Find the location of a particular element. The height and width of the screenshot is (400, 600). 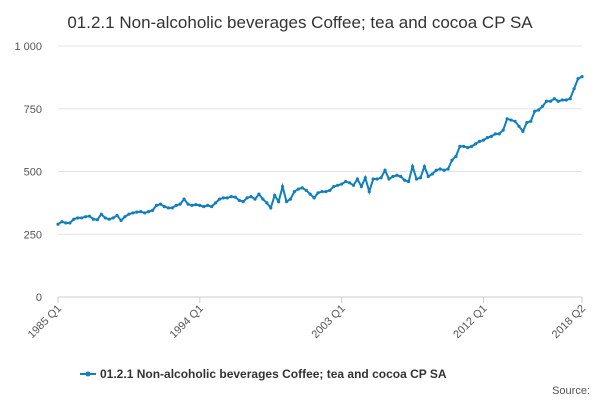

y-tick-label: 750 is located at coordinates (33, 110).